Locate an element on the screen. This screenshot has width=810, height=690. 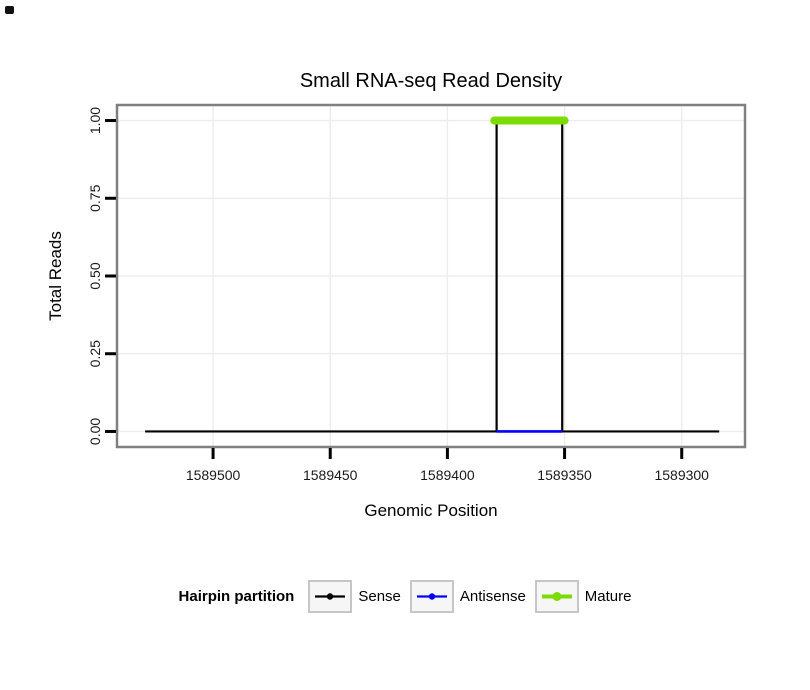
legend-key-antisense is located at coordinates (431, 596).